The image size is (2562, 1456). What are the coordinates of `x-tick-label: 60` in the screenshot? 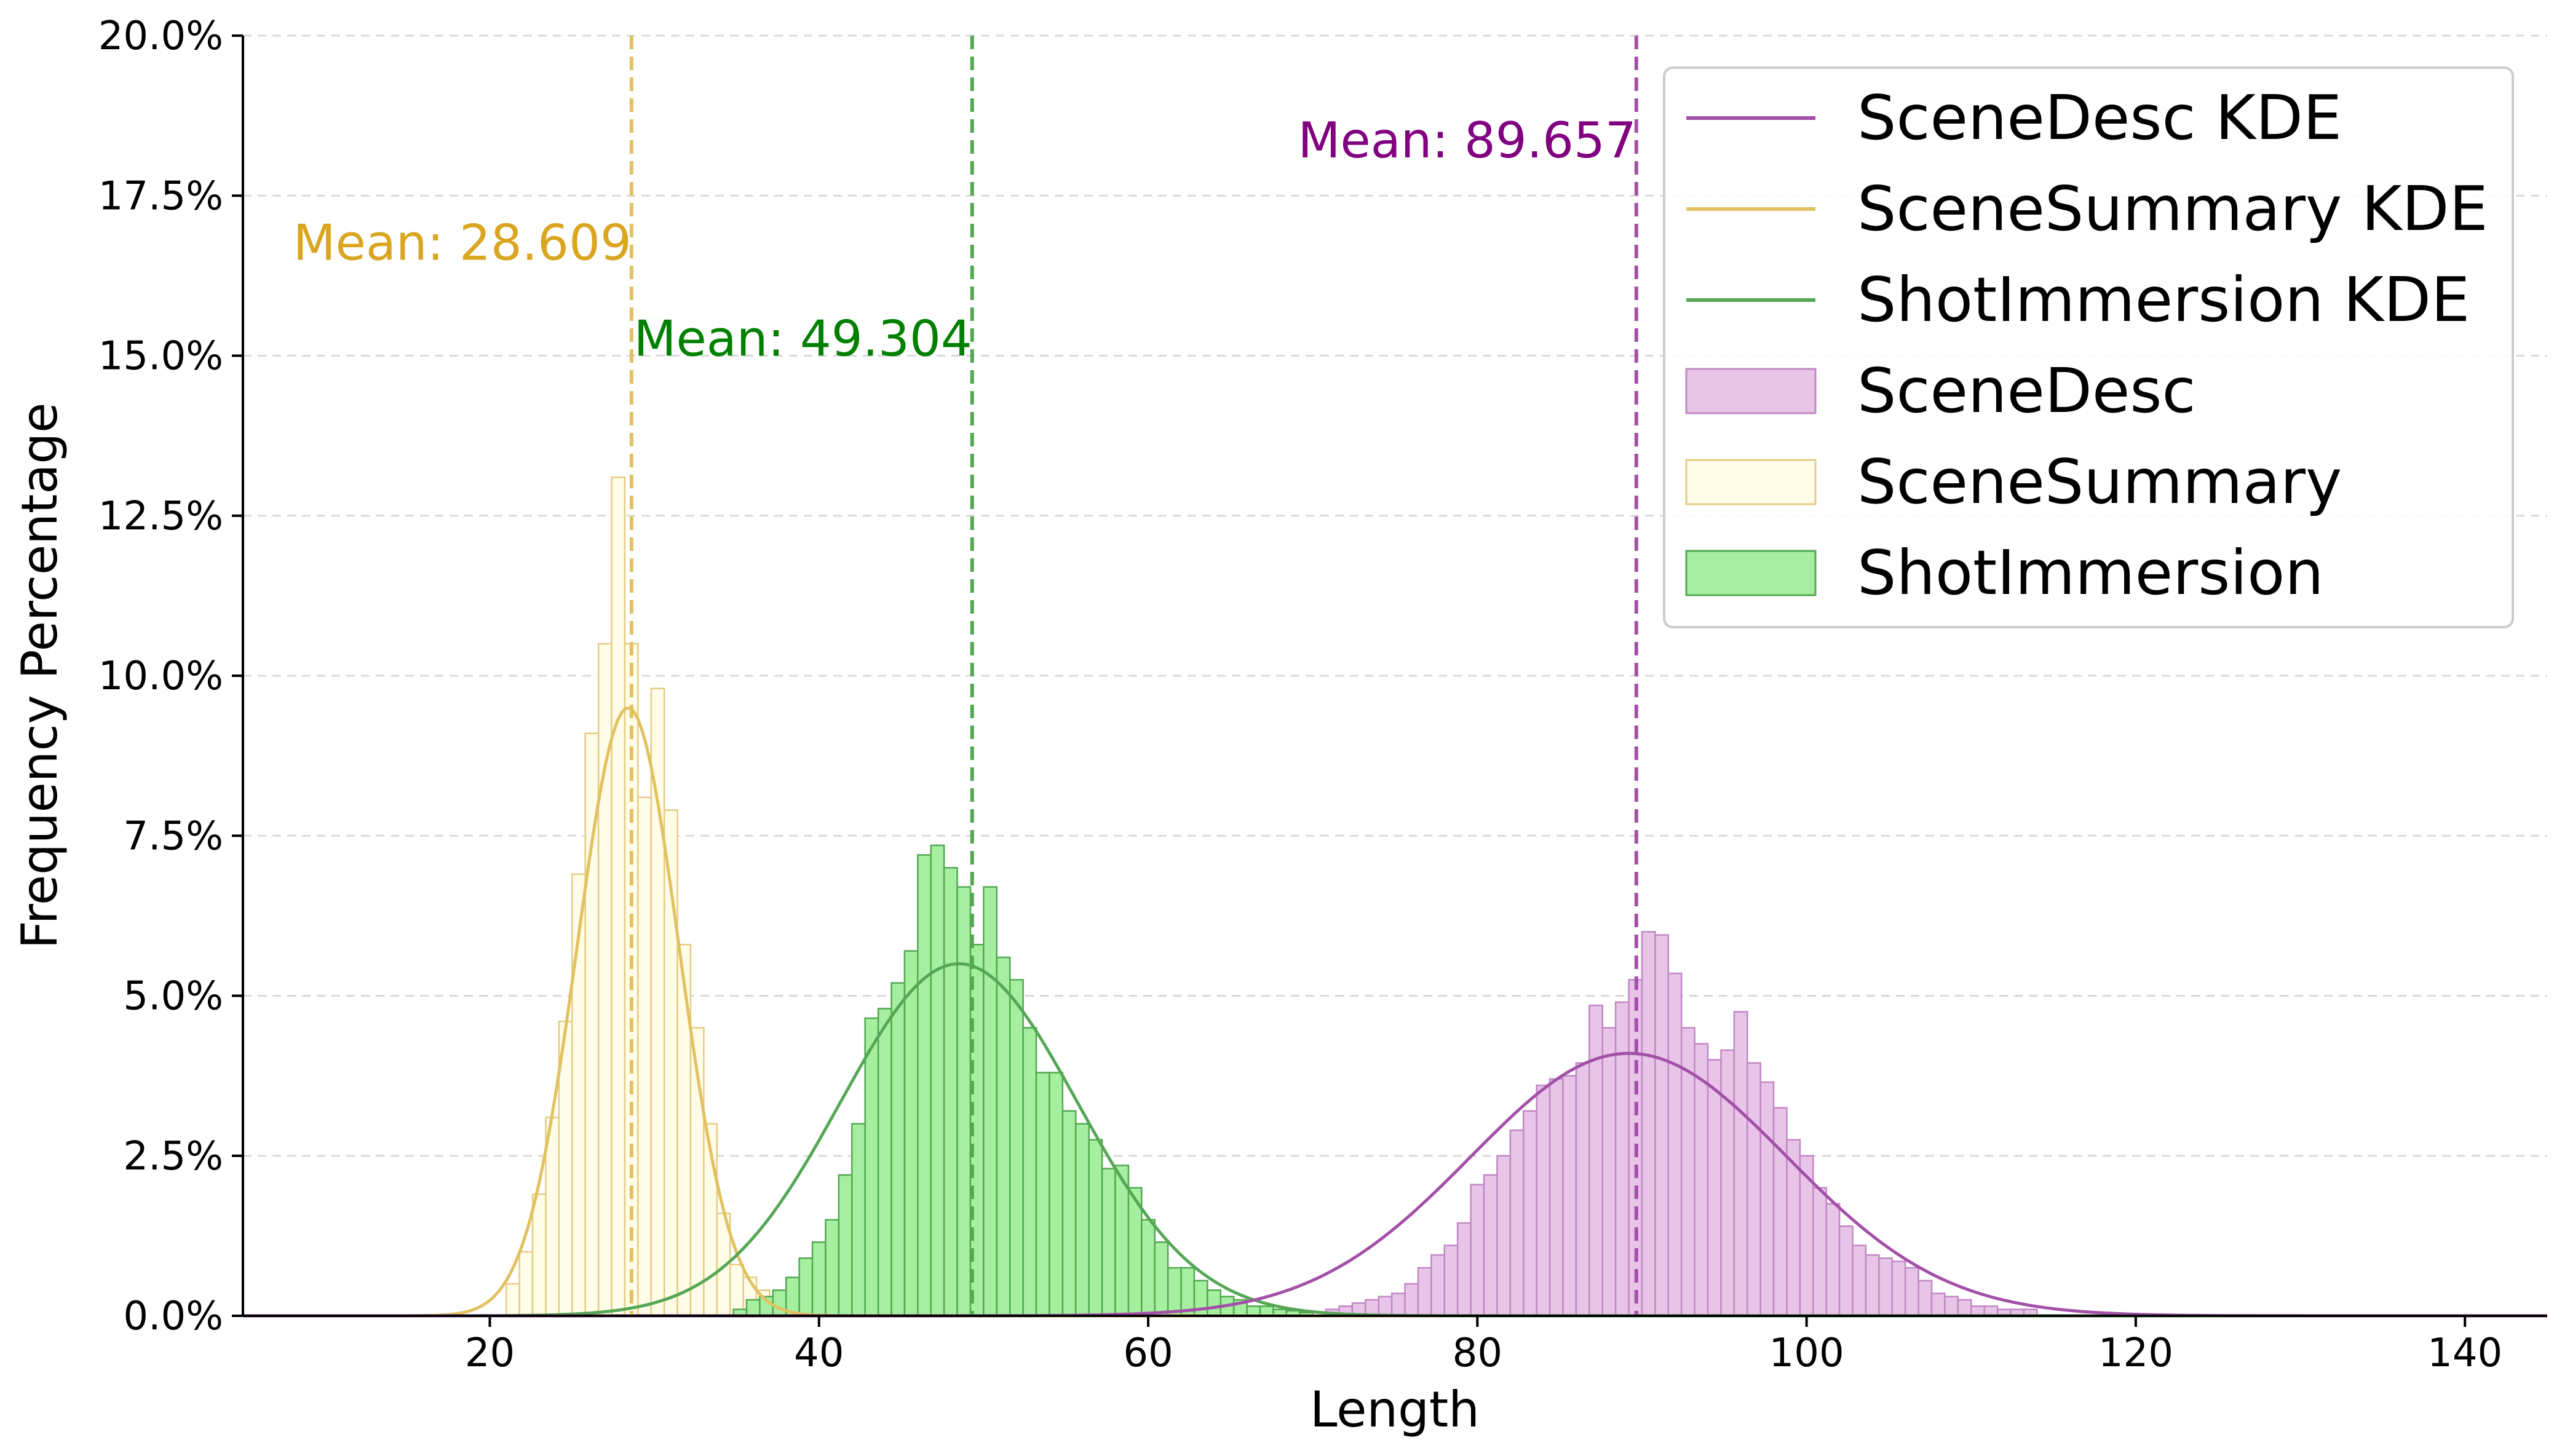 It's located at (1148, 1353).